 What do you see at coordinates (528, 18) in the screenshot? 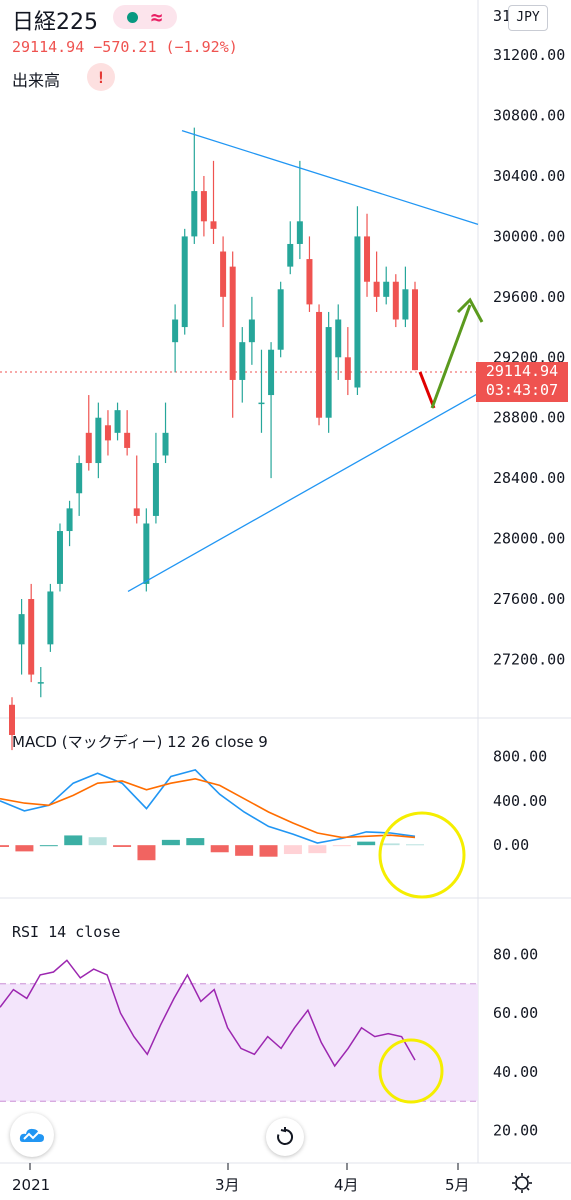
I see `currency-badge: JPY` at bounding box center [528, 18].